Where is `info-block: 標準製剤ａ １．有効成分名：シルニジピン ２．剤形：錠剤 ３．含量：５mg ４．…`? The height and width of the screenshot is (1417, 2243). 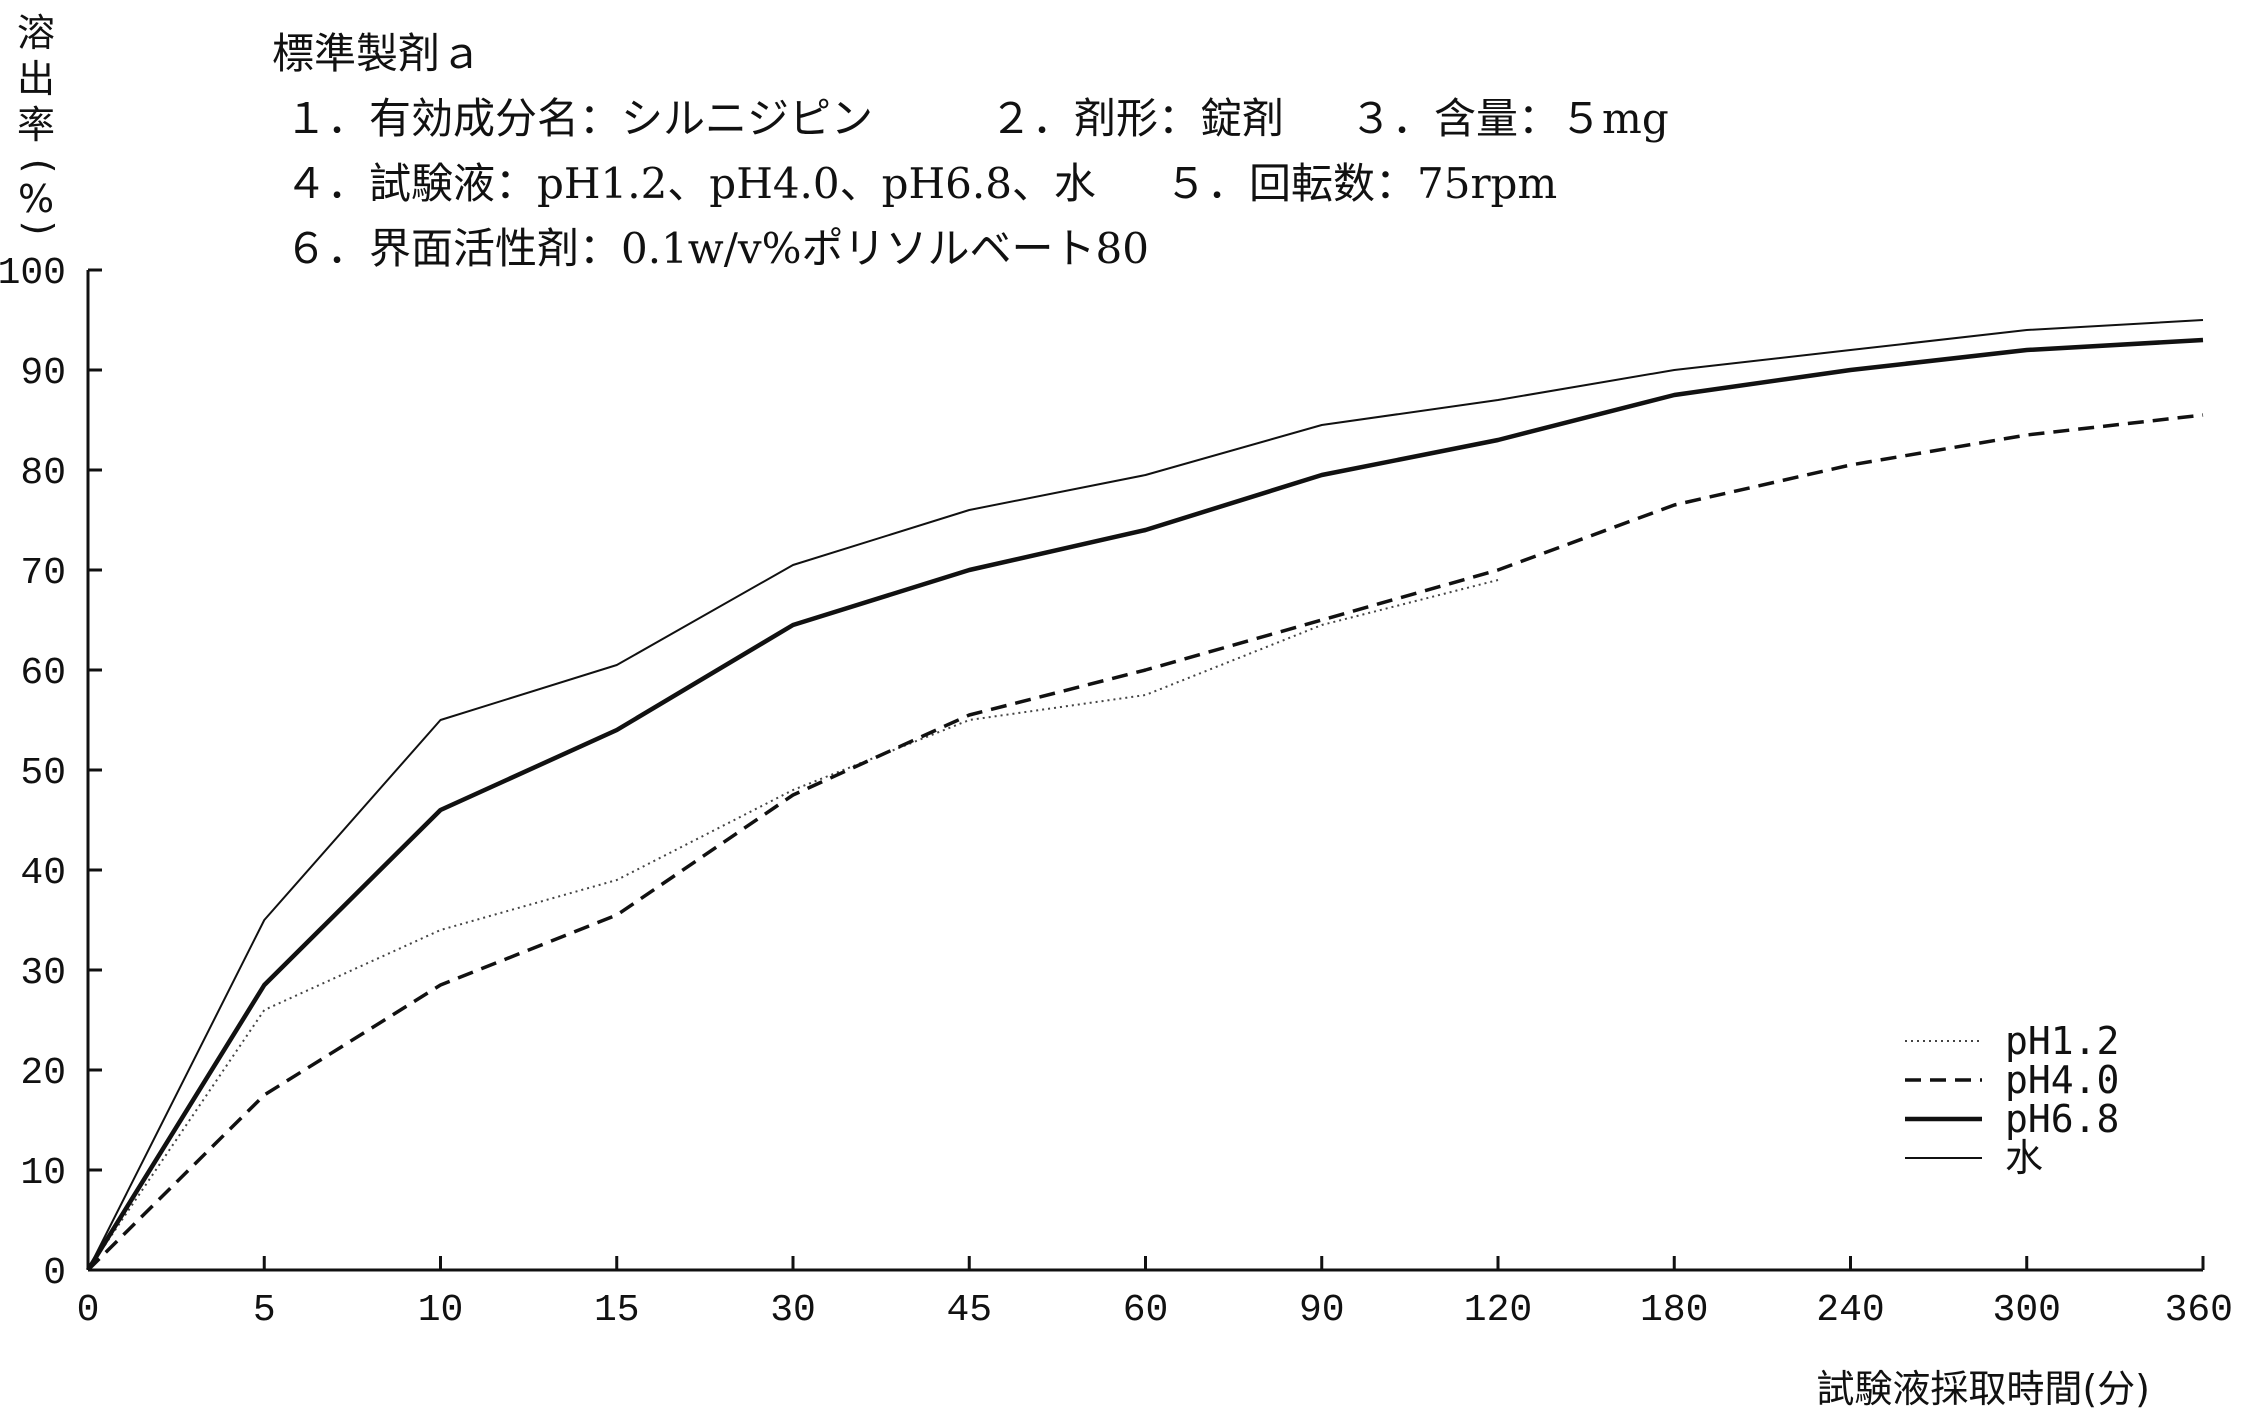
info-block: 標準製剤ａ １．有効成分名：シルニジピン ２．剤形：錠剤 ３．含量：５mg ４．… is located at coordinates (970, 151).